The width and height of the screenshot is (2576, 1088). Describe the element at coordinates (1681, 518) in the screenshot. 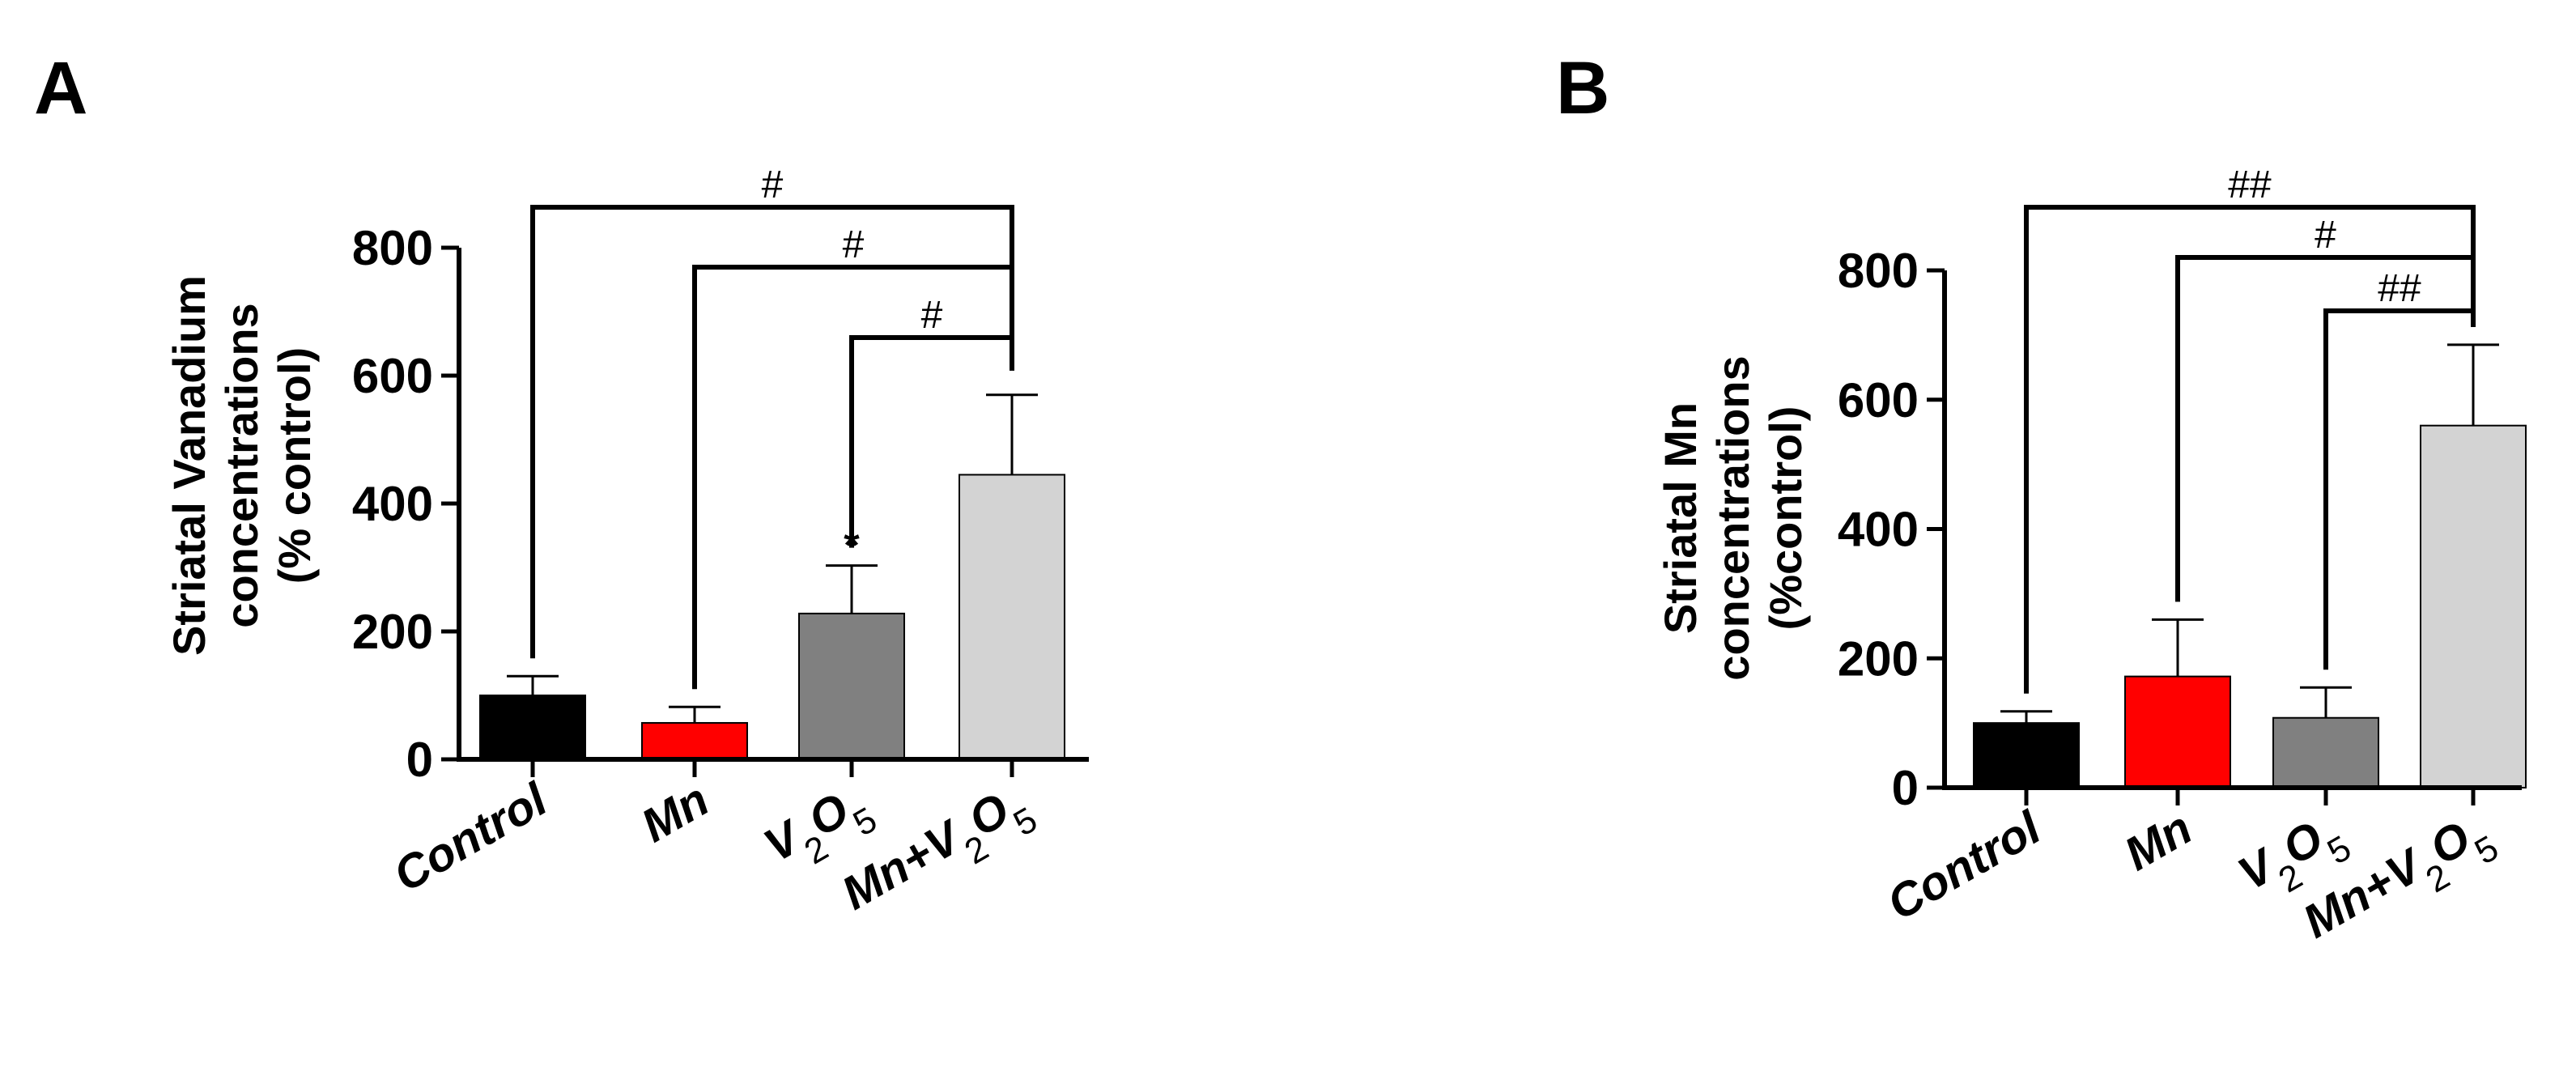

I see `b-ylabel-line-0: Striatal Mn` at that location.